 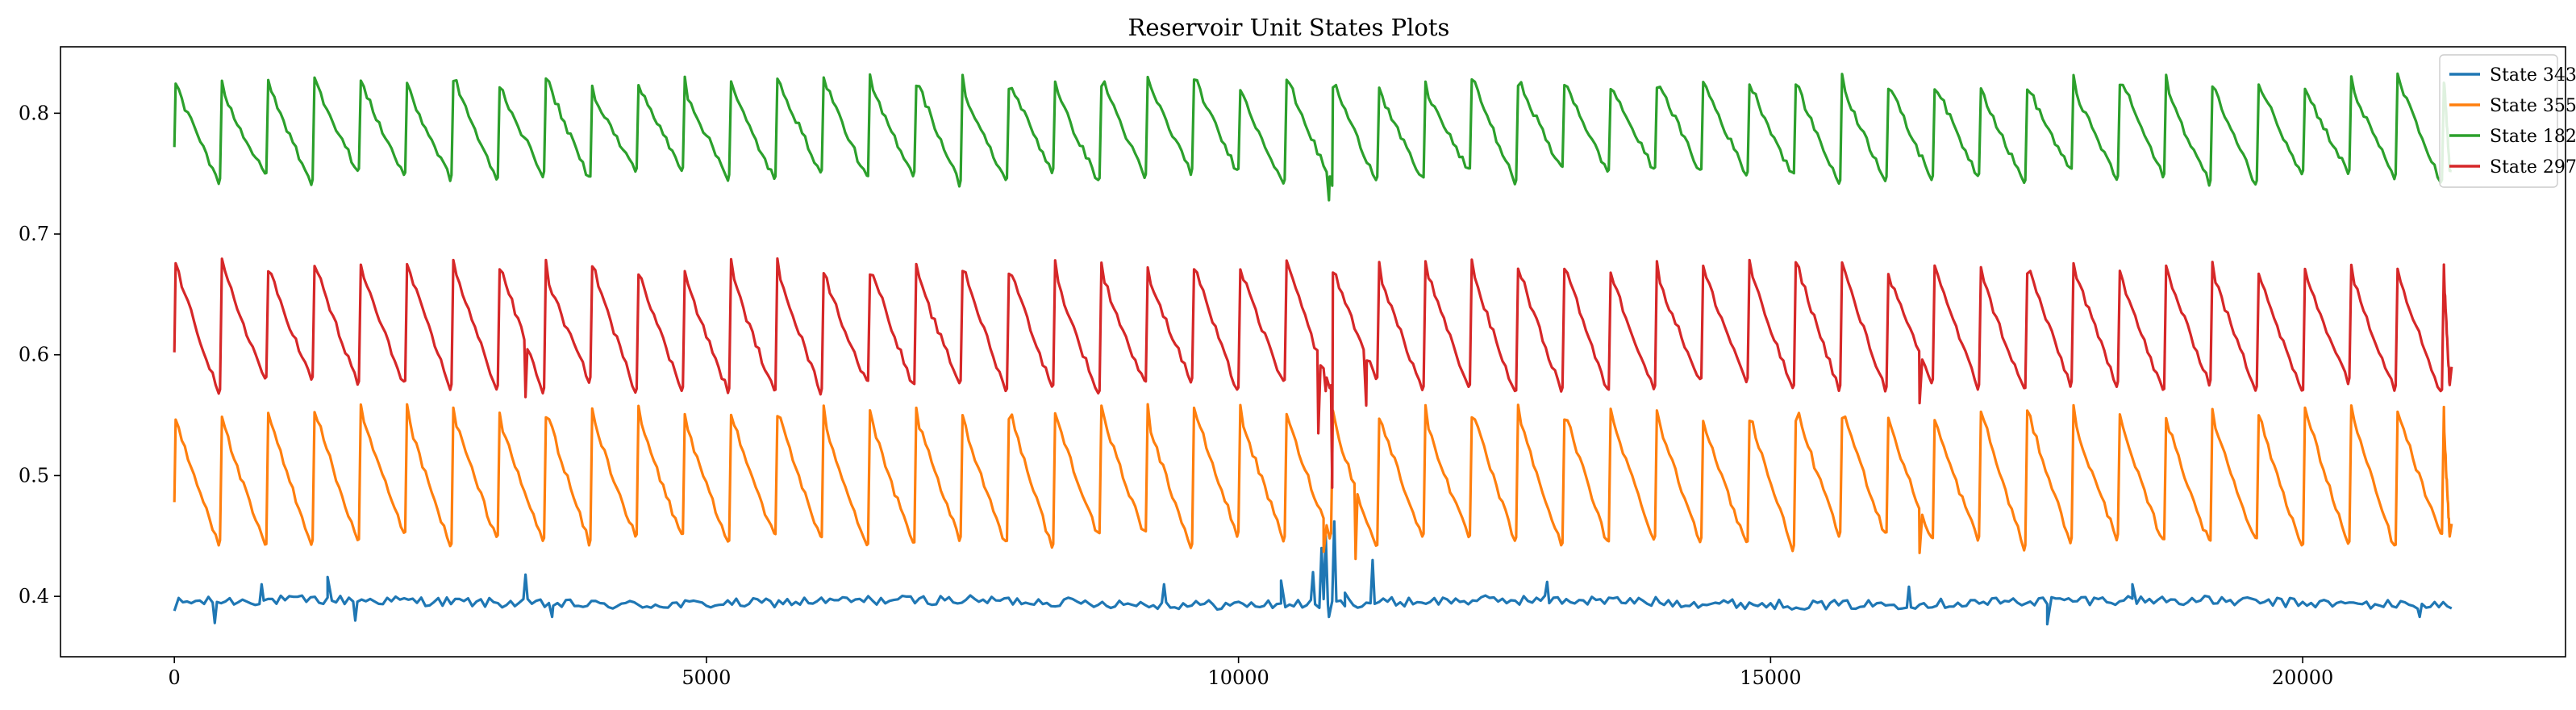 What do you see at coordinates (2533, 106) in the screenshot?
I see `legend-label: State 355` at bounding box center [2533, 106].